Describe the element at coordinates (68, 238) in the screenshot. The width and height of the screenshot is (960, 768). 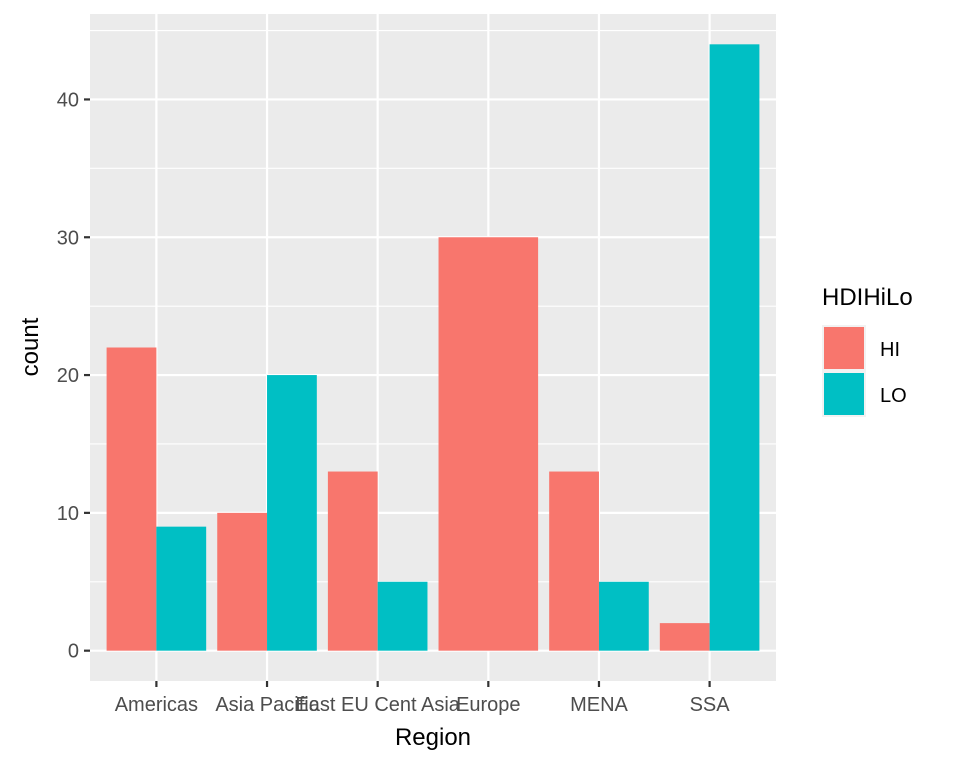
I see `y-tick-label: 30` at that location.